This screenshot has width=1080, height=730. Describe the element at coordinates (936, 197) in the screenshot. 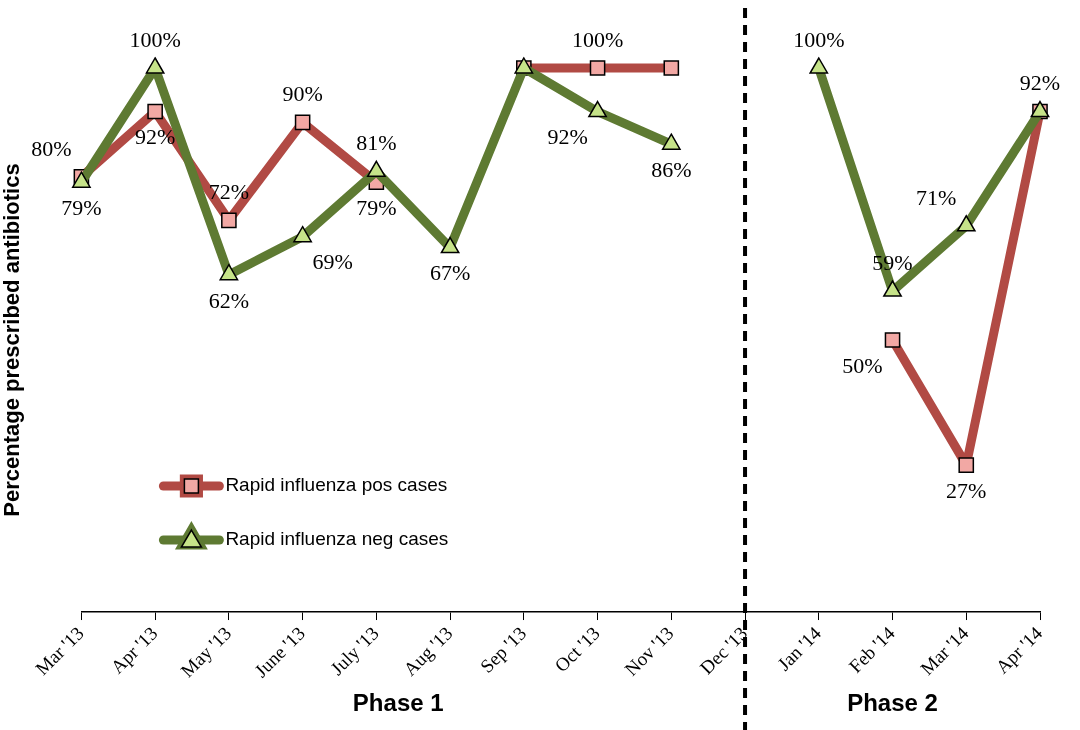

I see `data-label: 71%` at that location.